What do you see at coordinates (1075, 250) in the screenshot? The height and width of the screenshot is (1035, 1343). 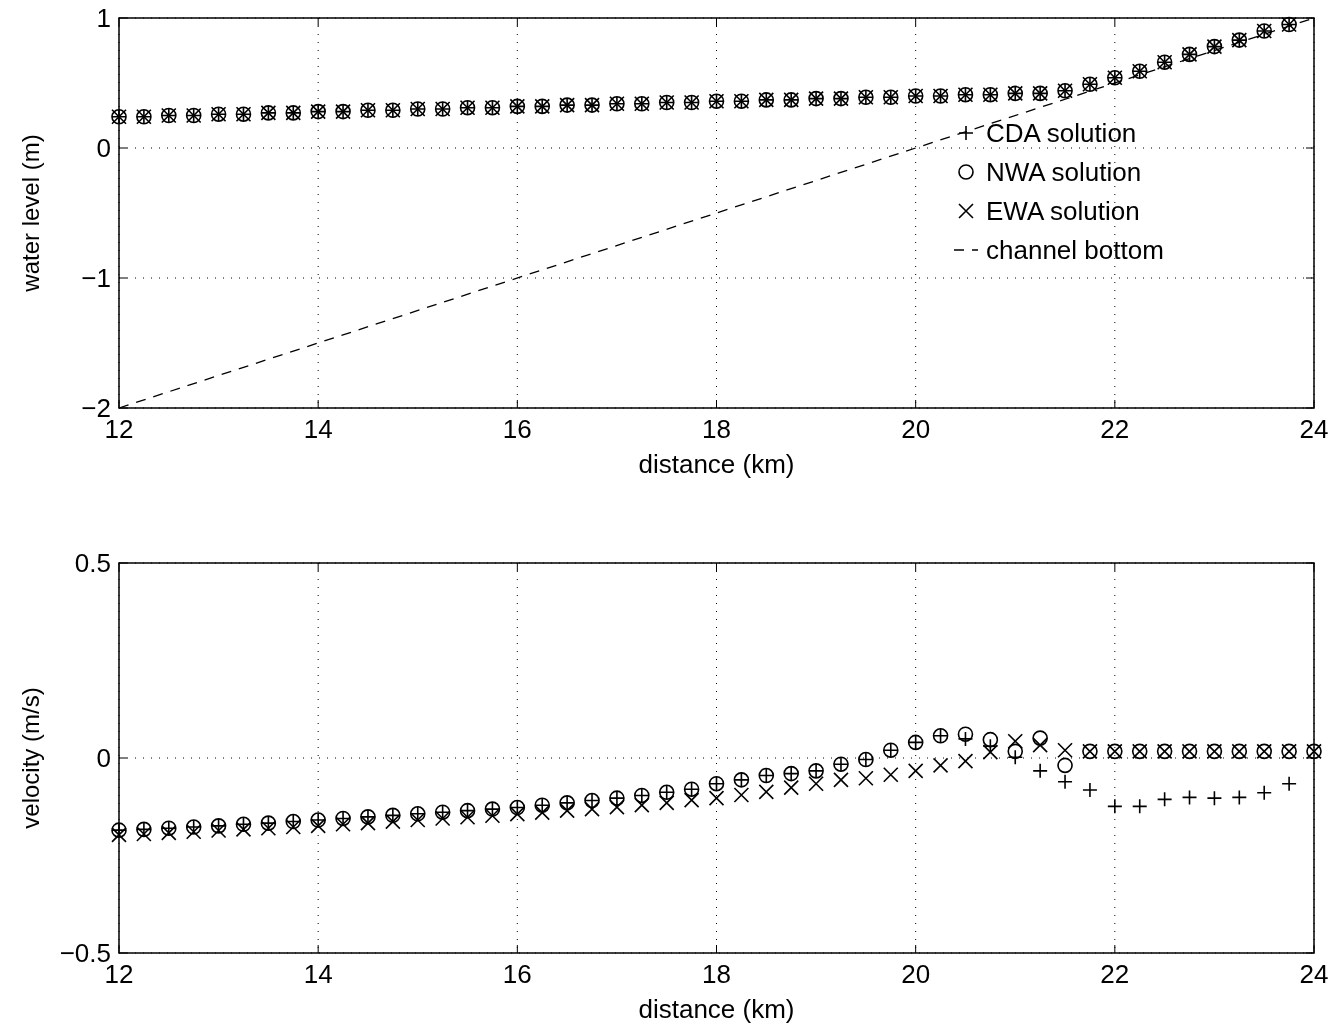 I see `legend-label: channel bottom` at bounding box center [1075, 250].